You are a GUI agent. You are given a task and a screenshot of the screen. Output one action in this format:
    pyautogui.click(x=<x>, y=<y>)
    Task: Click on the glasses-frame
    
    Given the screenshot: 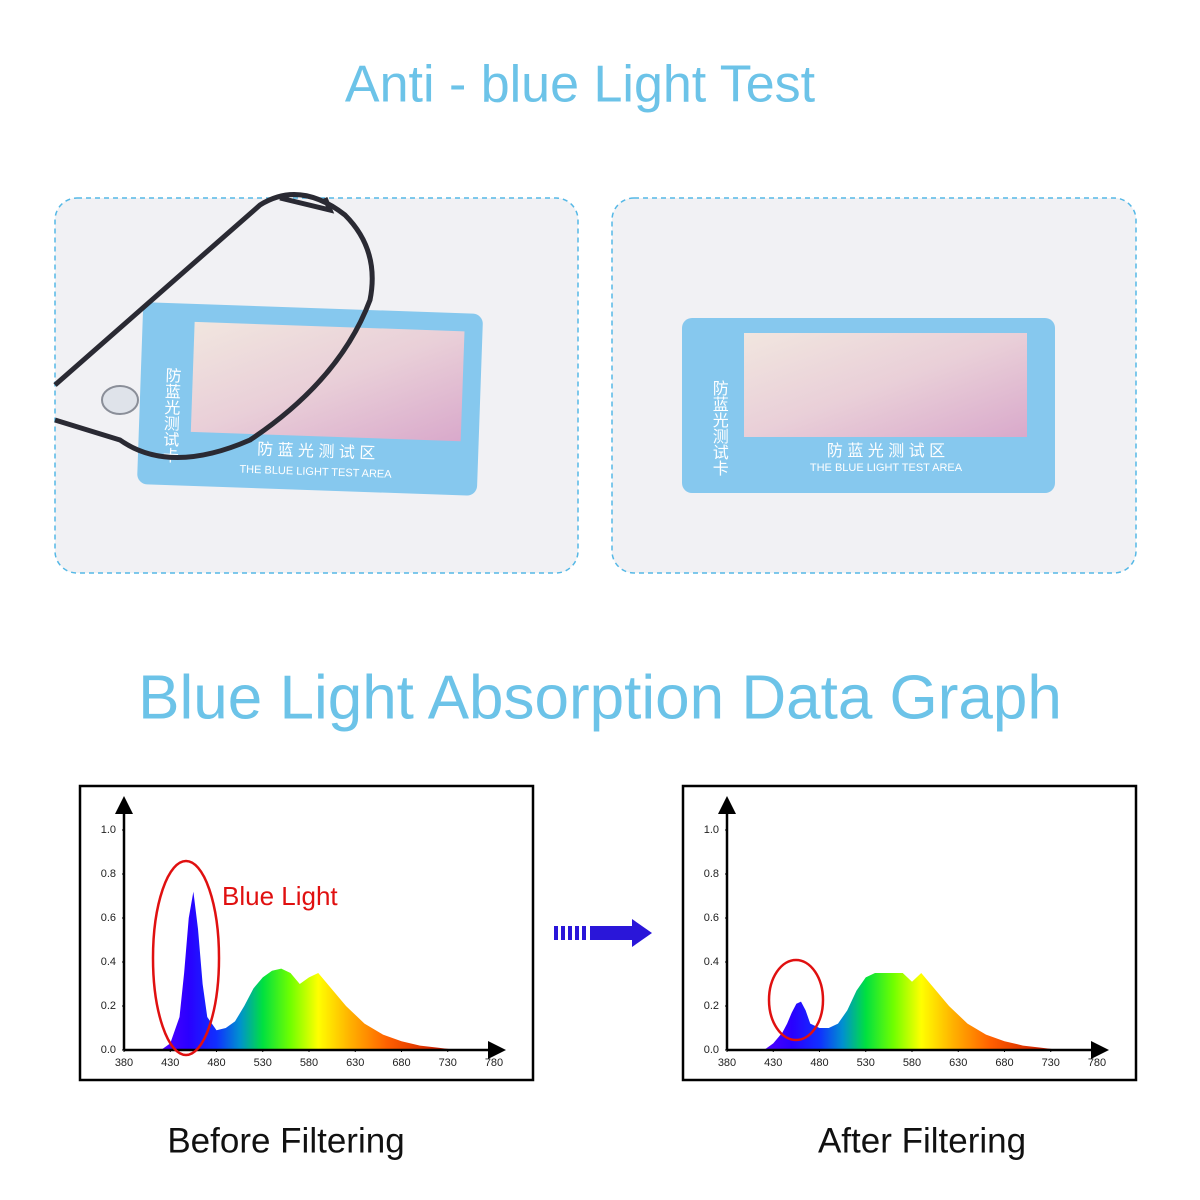 What is the action you would take?
    pyautogui.click(x=214, y=326)
    